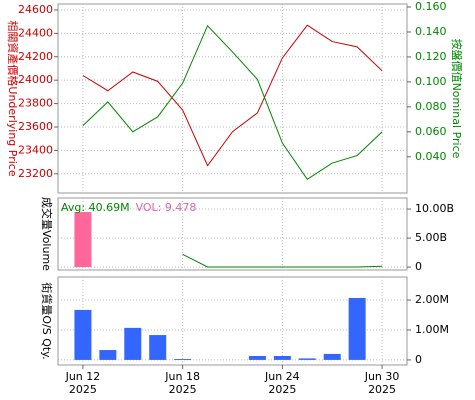  I want to click on y-tick-label: 2.00M, so click(432, 299).